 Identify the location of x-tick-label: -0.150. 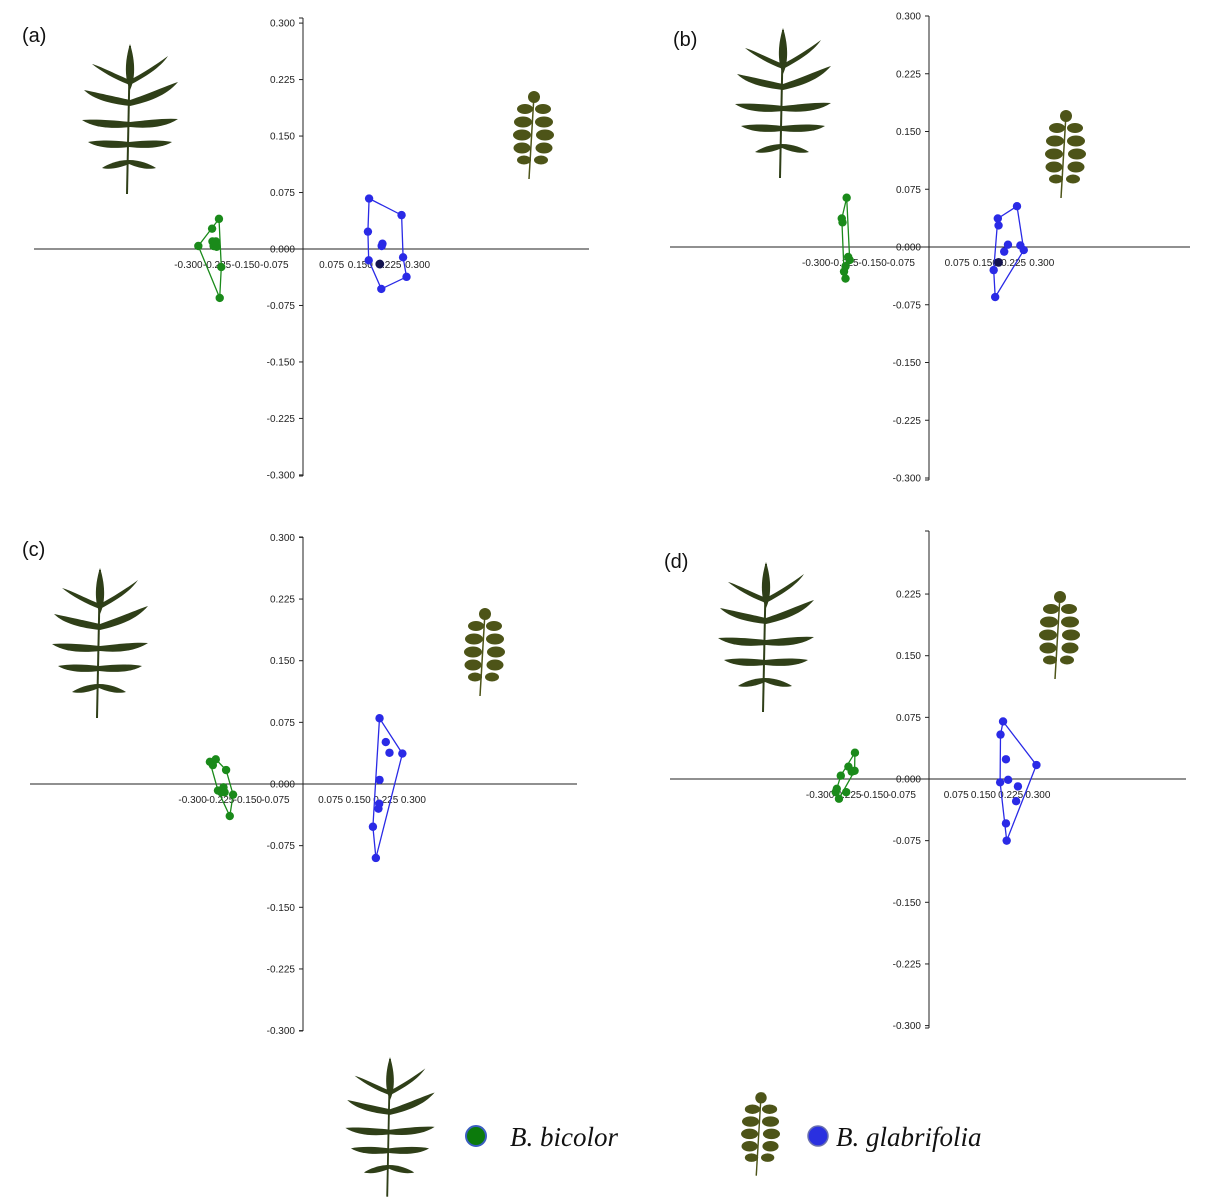
(874, 795).